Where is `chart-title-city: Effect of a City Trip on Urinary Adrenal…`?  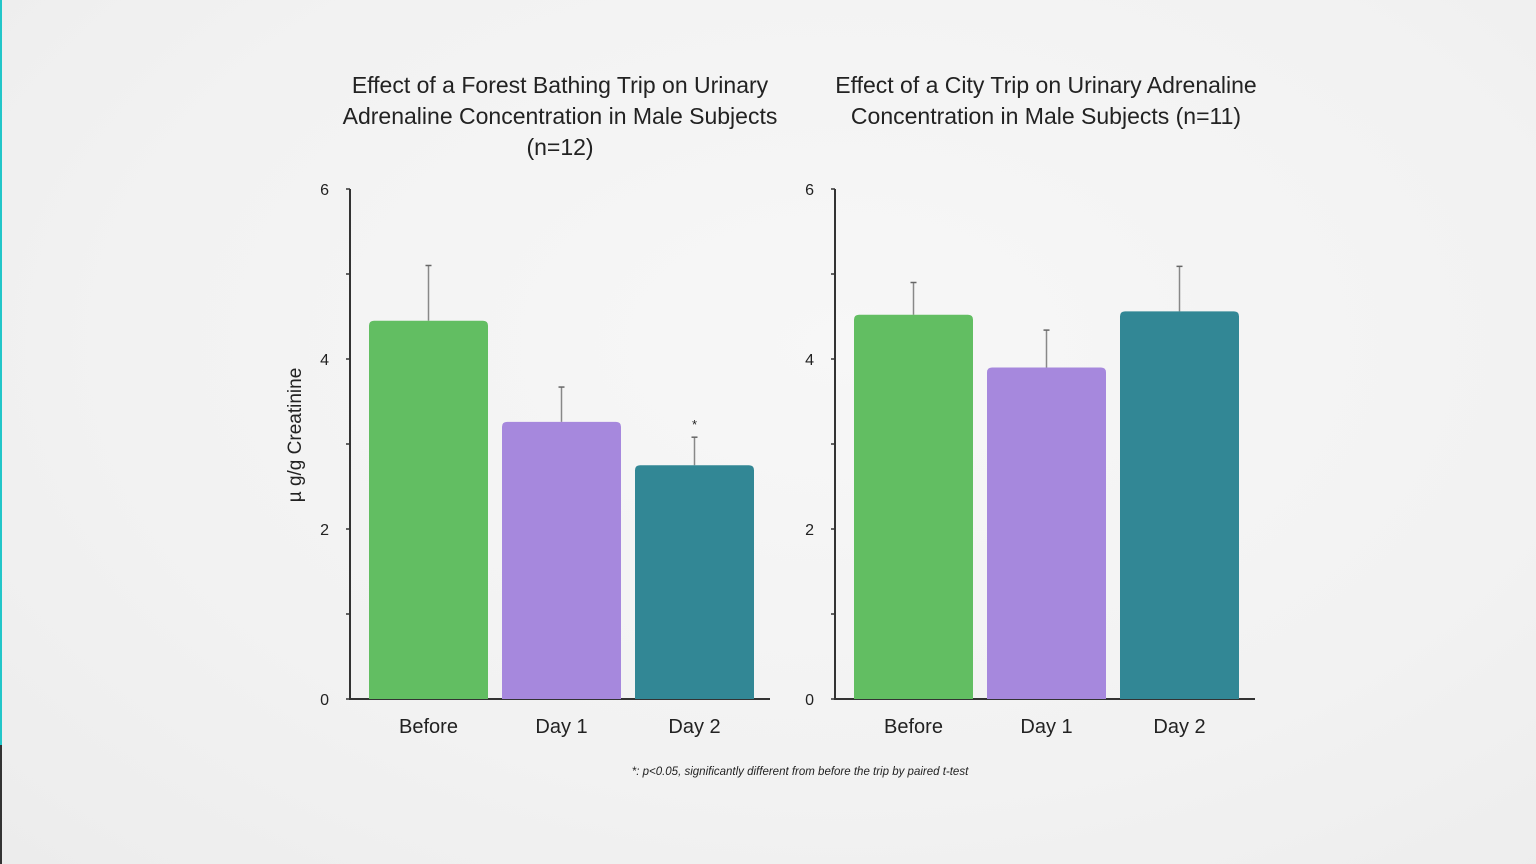
chart-title-city: Effect of a City Trip on Urinary Adrenal… is located at coordinates (1046, 100).